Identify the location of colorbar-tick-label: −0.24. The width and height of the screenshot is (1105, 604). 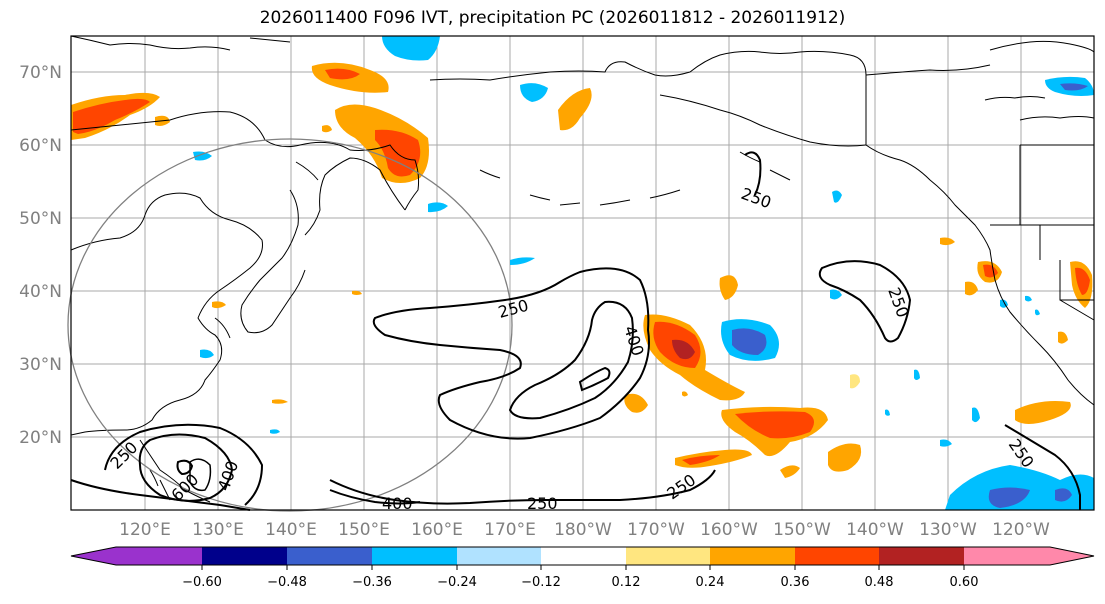
(457, 582).